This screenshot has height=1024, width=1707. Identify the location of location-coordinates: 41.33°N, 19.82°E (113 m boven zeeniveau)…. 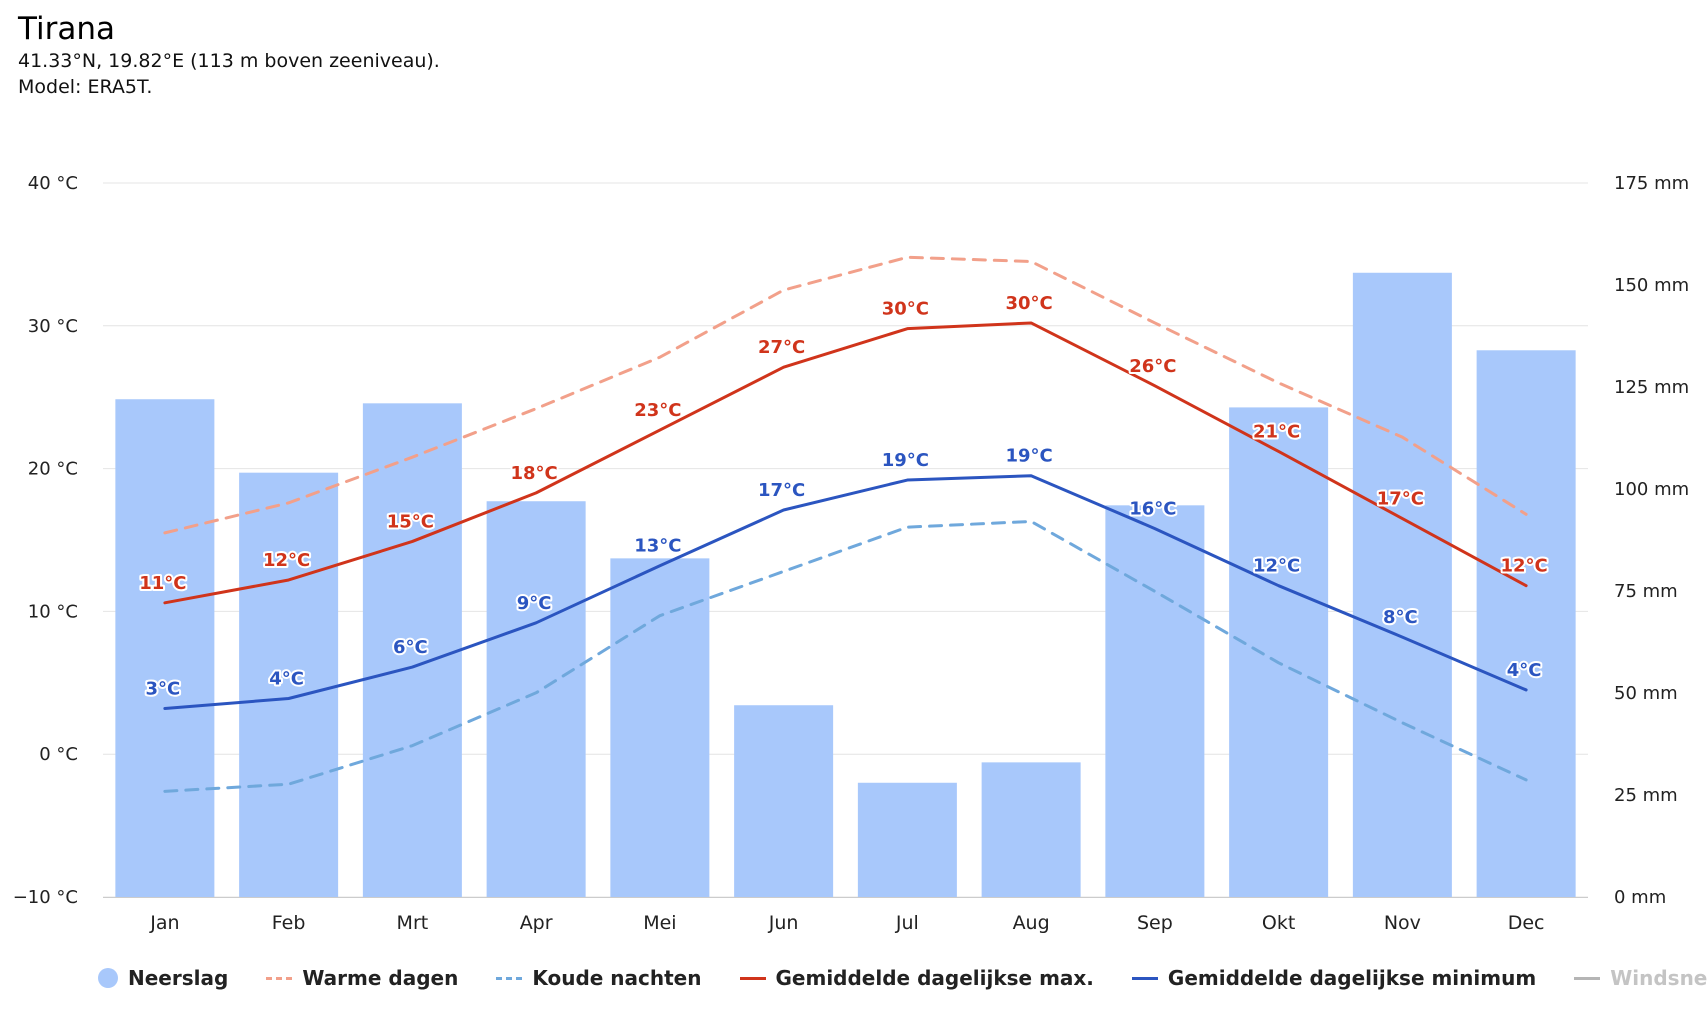
(229, 61).